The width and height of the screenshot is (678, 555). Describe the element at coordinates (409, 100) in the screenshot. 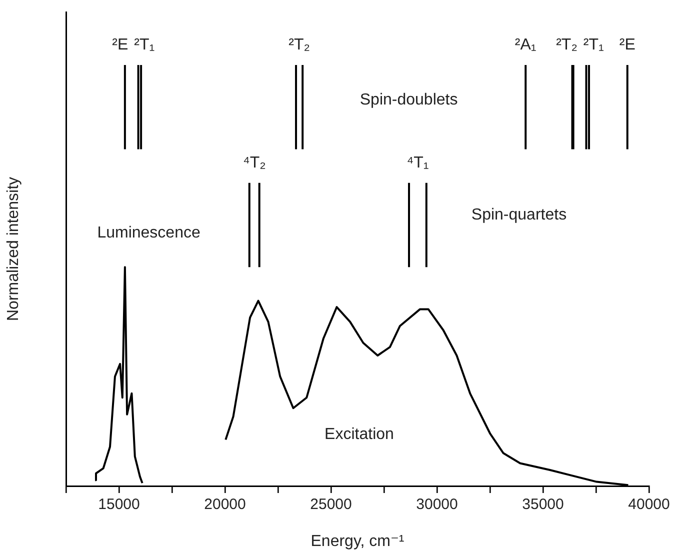

I see `annotation: Spin-doublets` at that location.